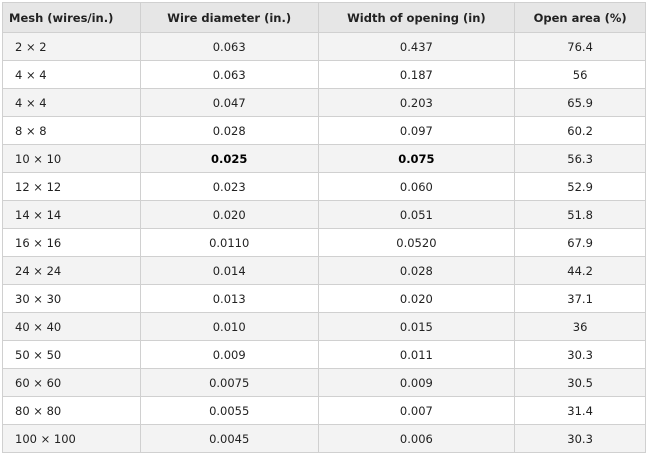 The width and height of the screenshot is (650, 467). I want to click on table-cell: 40 × 40, so click(71, 326).